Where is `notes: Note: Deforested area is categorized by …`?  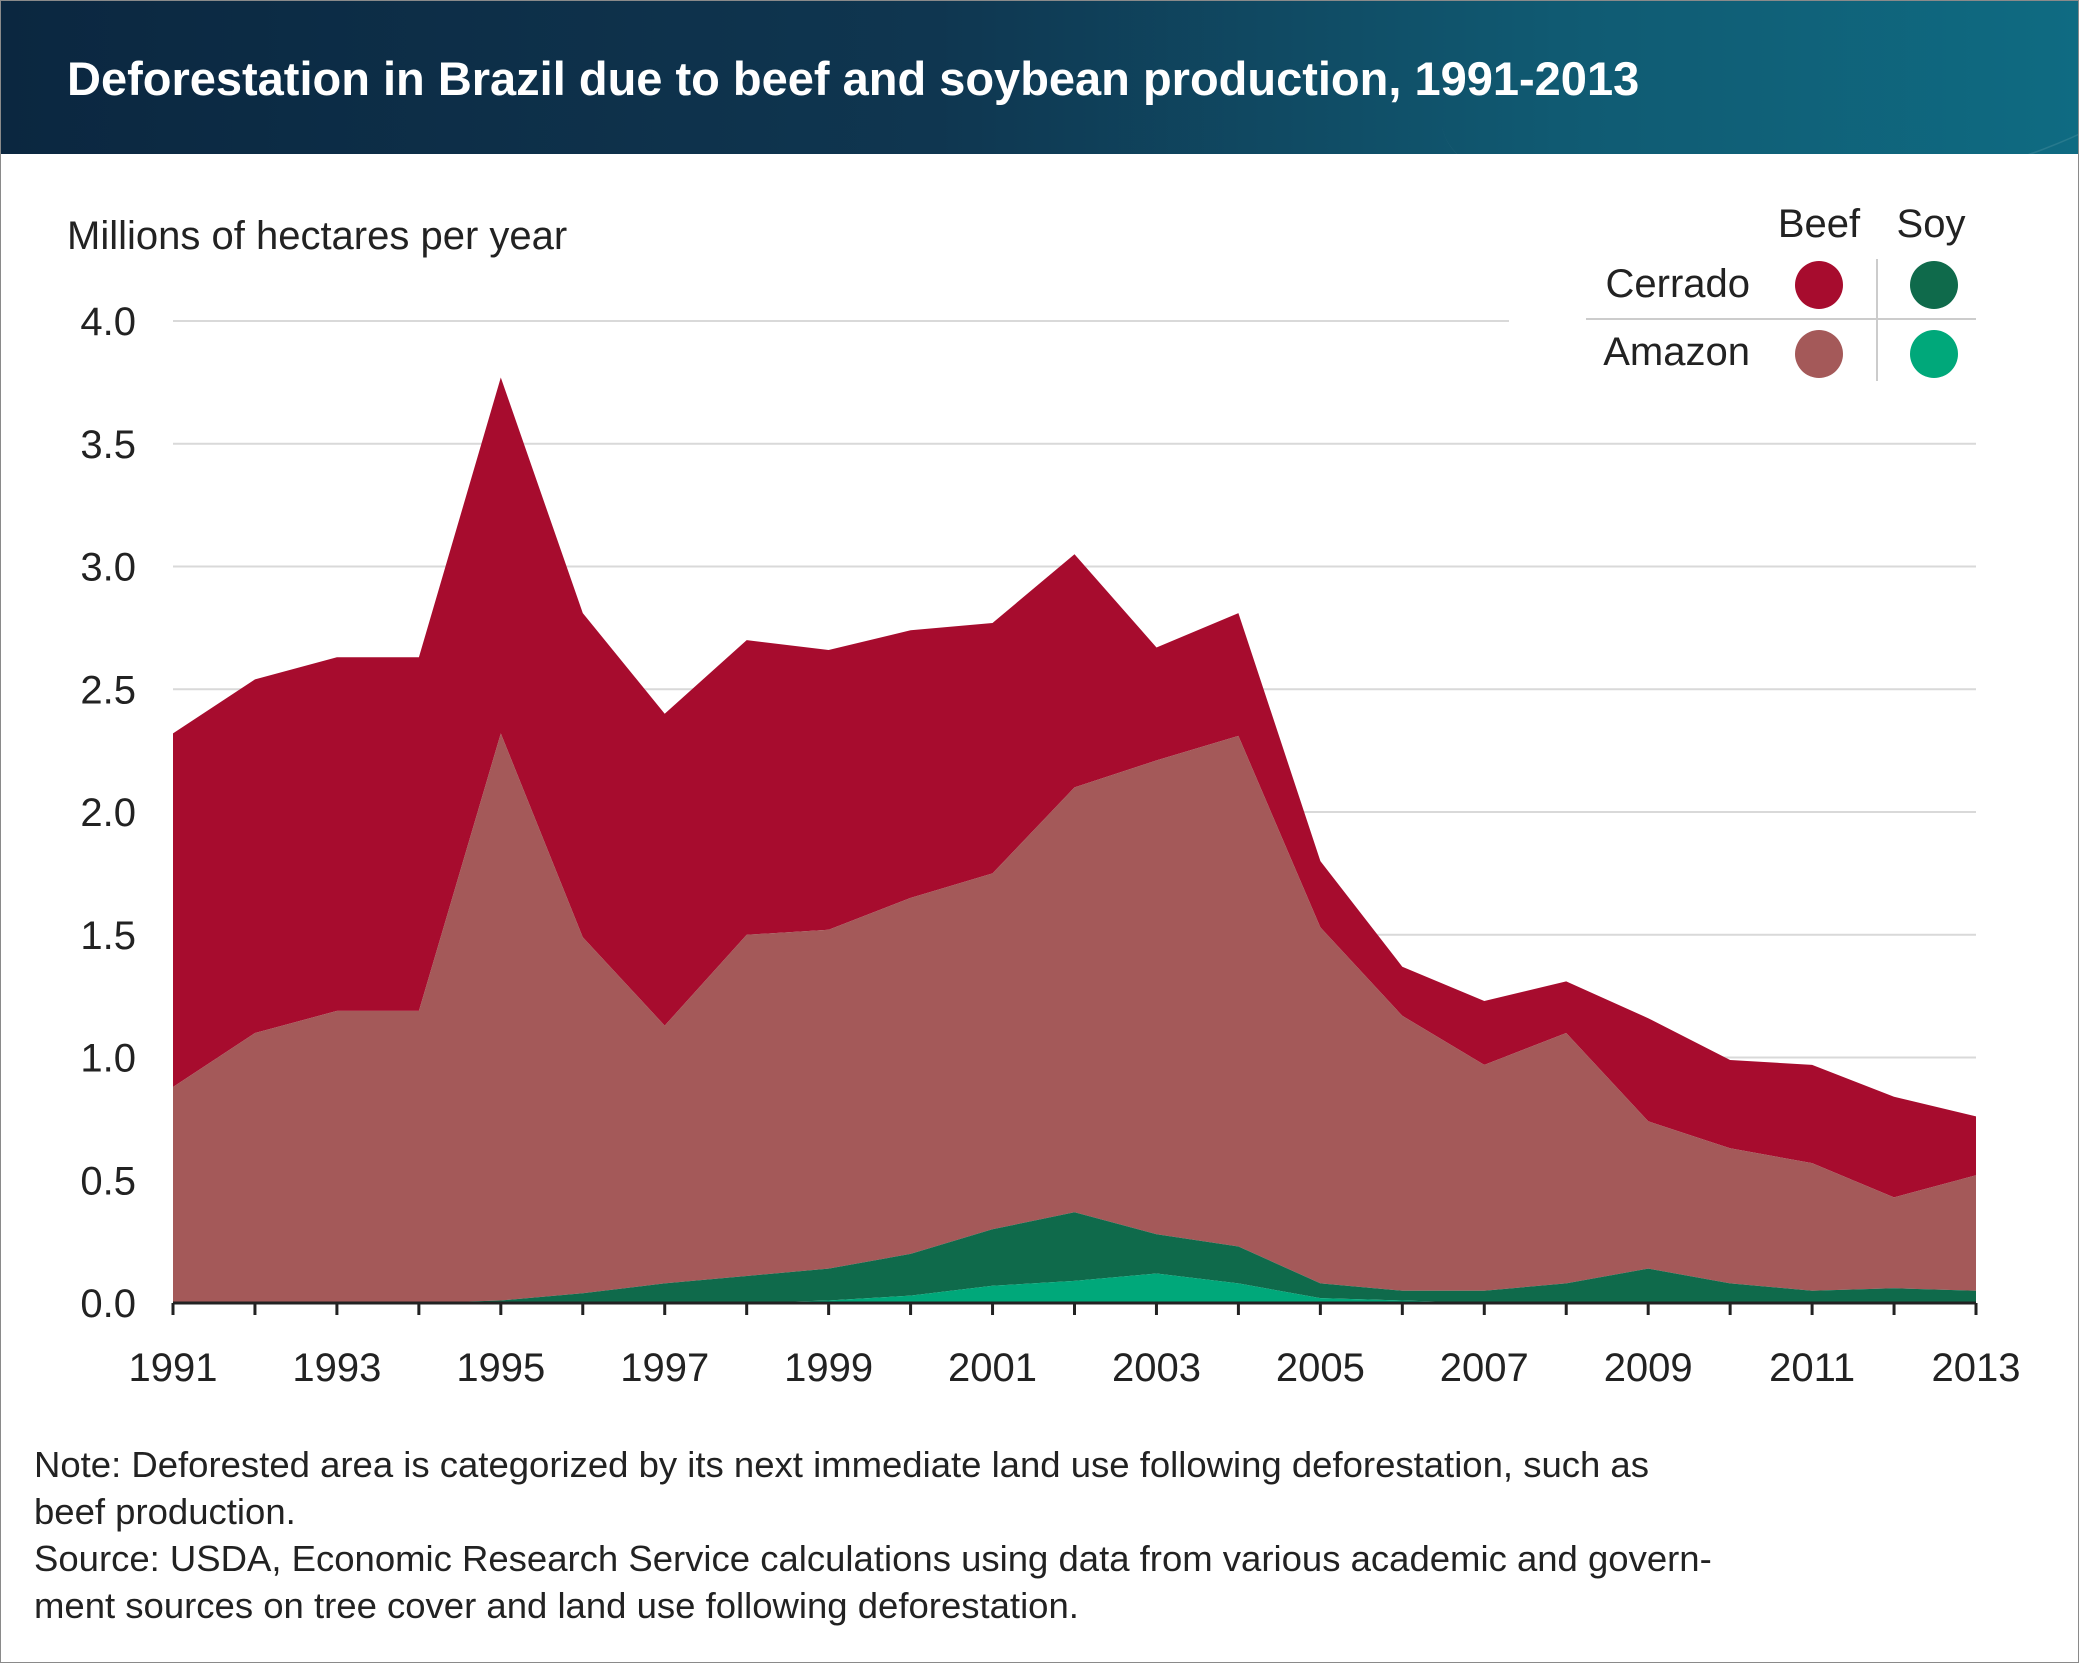
notes: Note: Deforested area is categorized by … is located at coordinates (1024, 1535).